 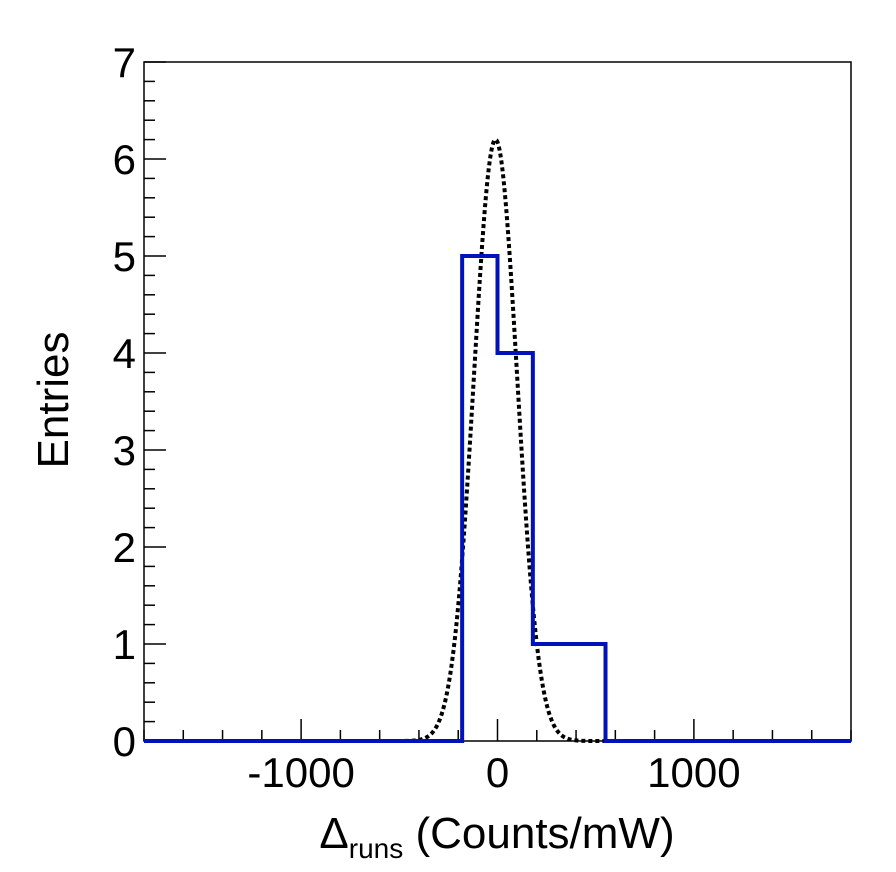 What do you see at coordinates (333, 833) in the screenshot?
I see `x-axis-title-symbol: Δ` at bounding box center [333, 833].